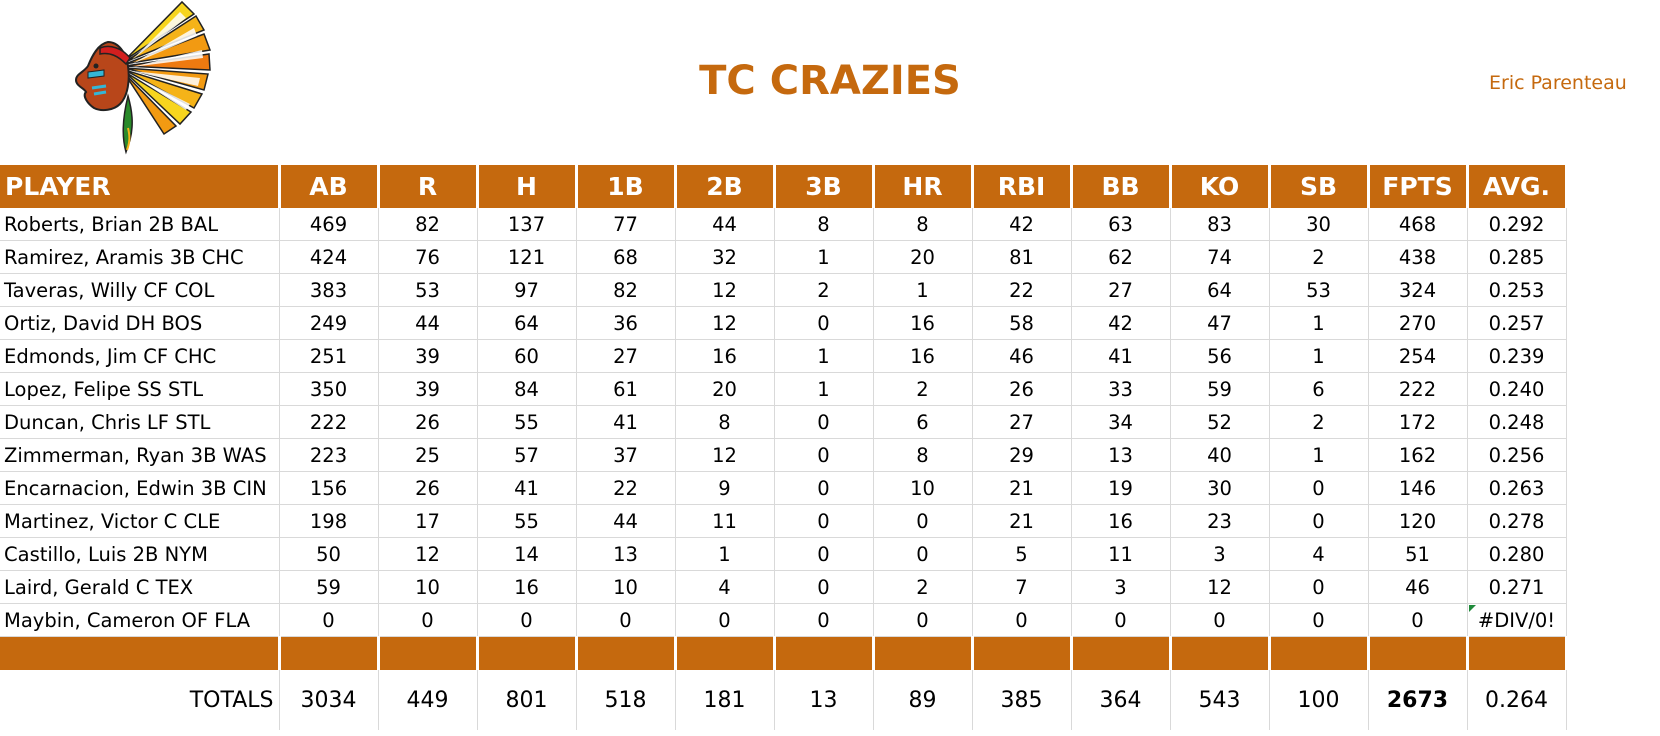 The image size is (1660, 736). I want to click on total-cell-sb: 100, so click(1319, 700).